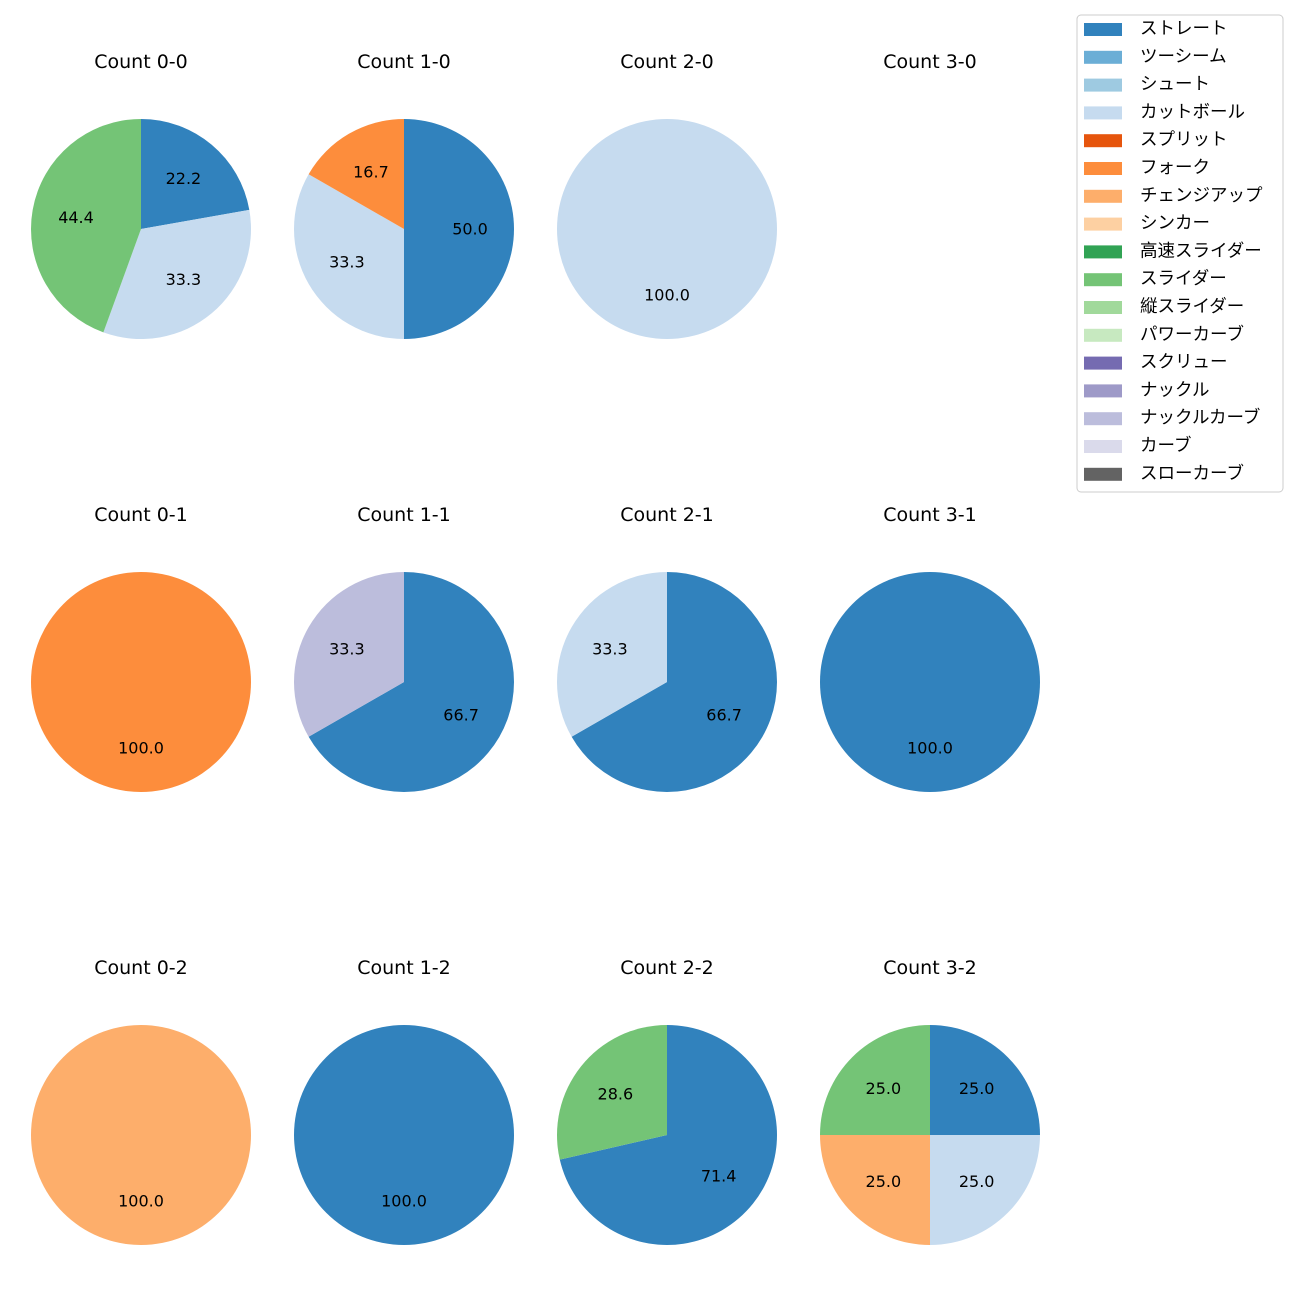  What do you see at coordinates (719, 1176) in the screenshot?
I see `slice-label: 71.4` at bounding box center [719, 1176].